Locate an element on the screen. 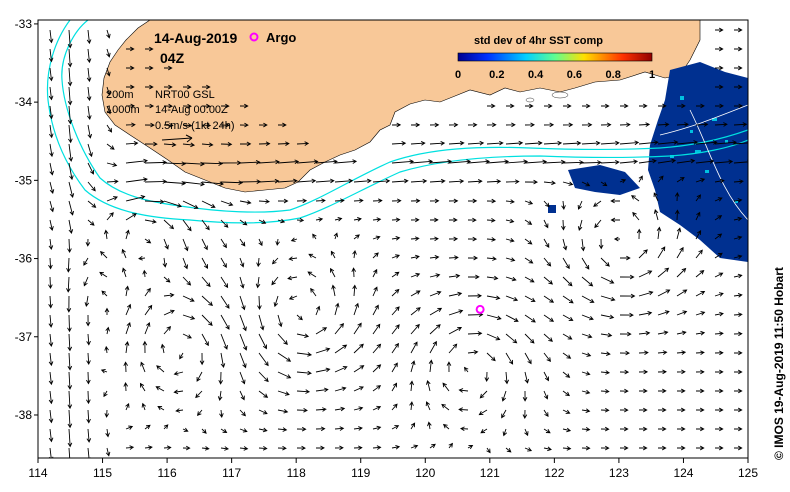 The width and height of the screenshot is (790, 492). x-axis: 114 115 116 117 118 119 120 121 122 123 124 125 is located at coordinates (393, 469).